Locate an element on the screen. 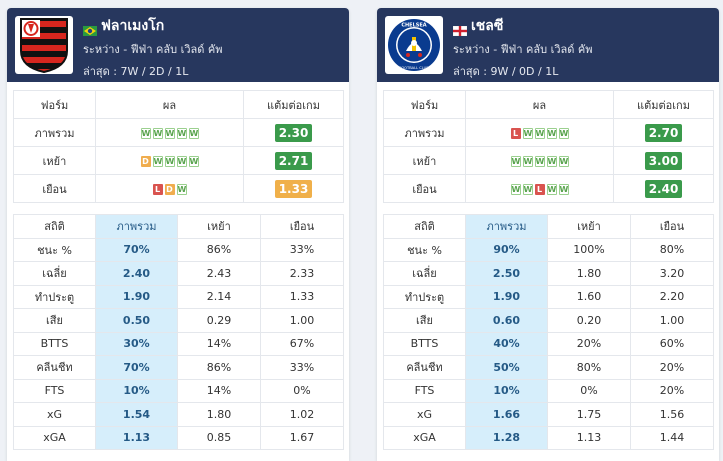 Image resolution: width=723 pixels, height=461 pixels. points-cell: 2.30 is located at coordinates (293, 132).